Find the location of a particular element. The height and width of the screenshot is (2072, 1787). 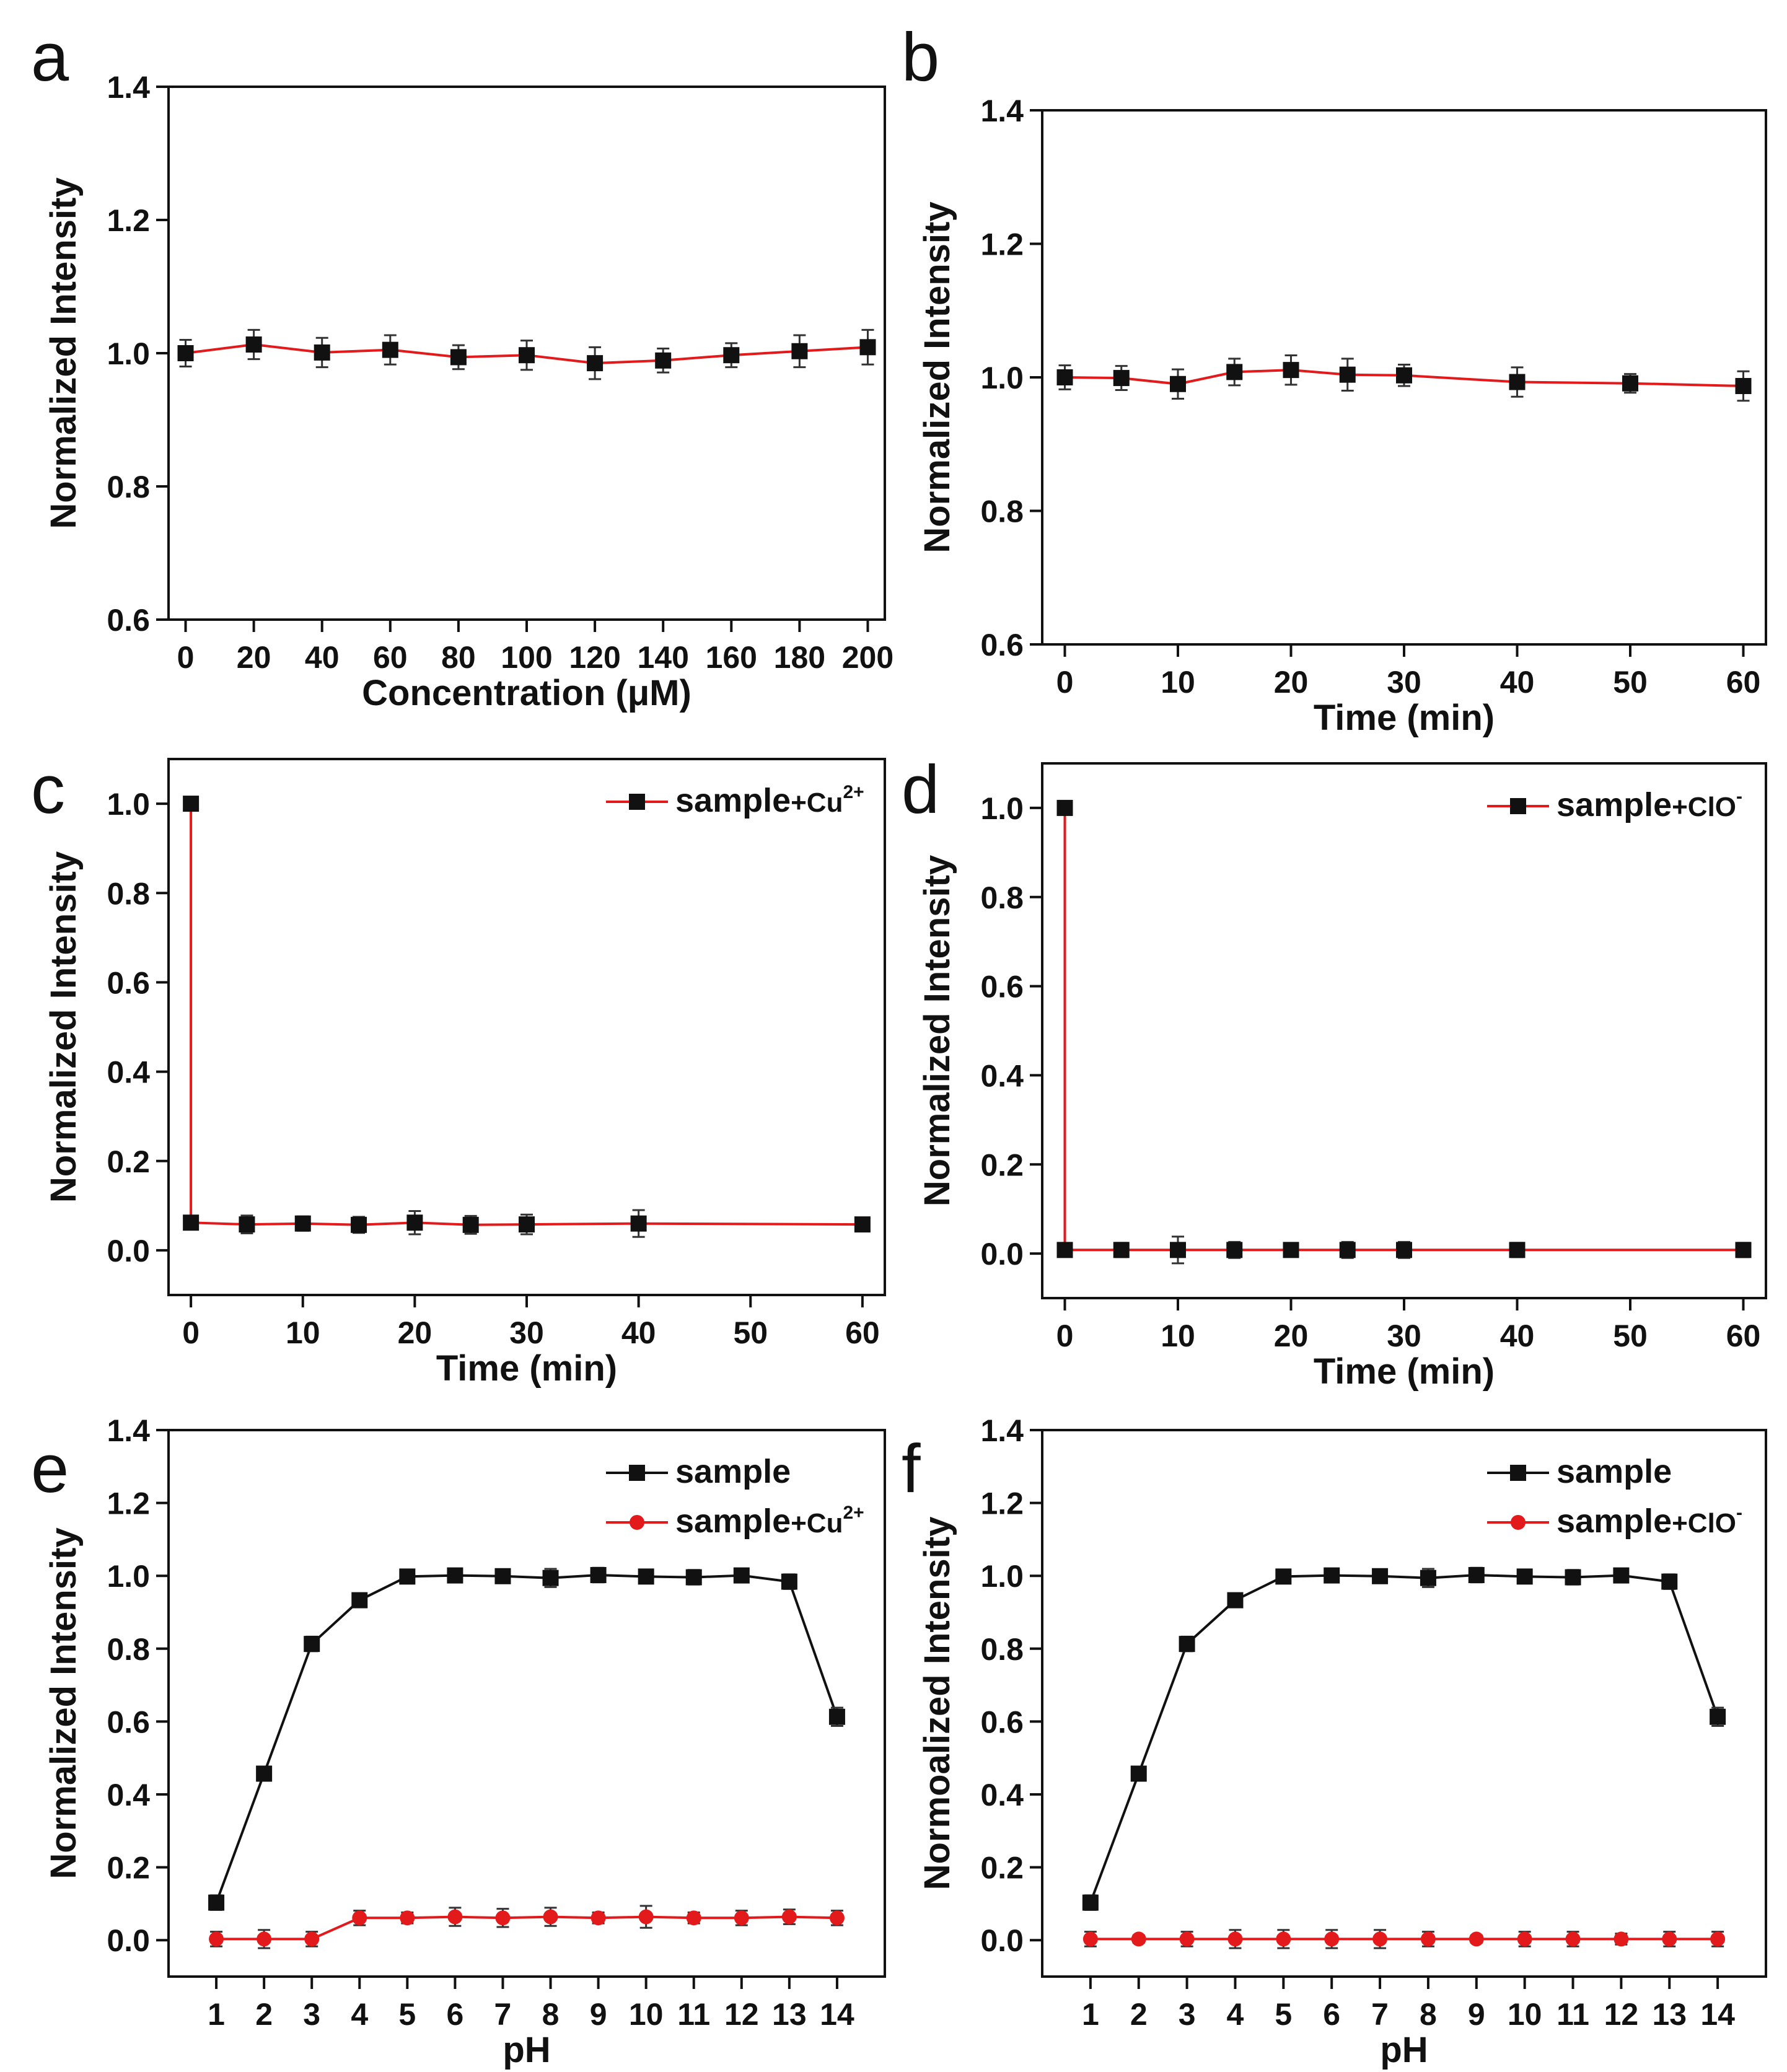

x-tick-label: 13 is located at coordinates (789, 2014).